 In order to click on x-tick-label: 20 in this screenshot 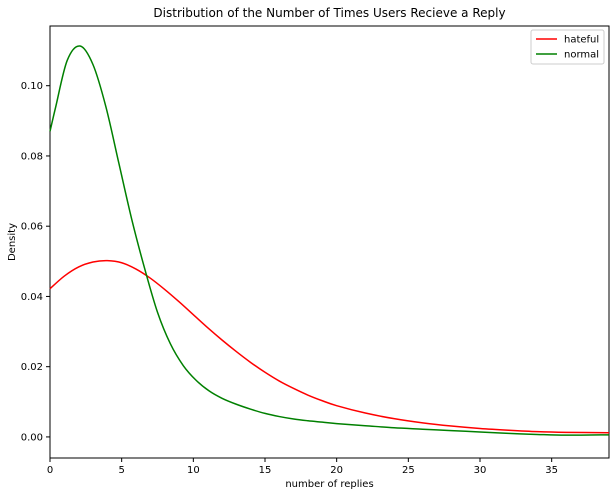, I will do `click(336, 470)`.